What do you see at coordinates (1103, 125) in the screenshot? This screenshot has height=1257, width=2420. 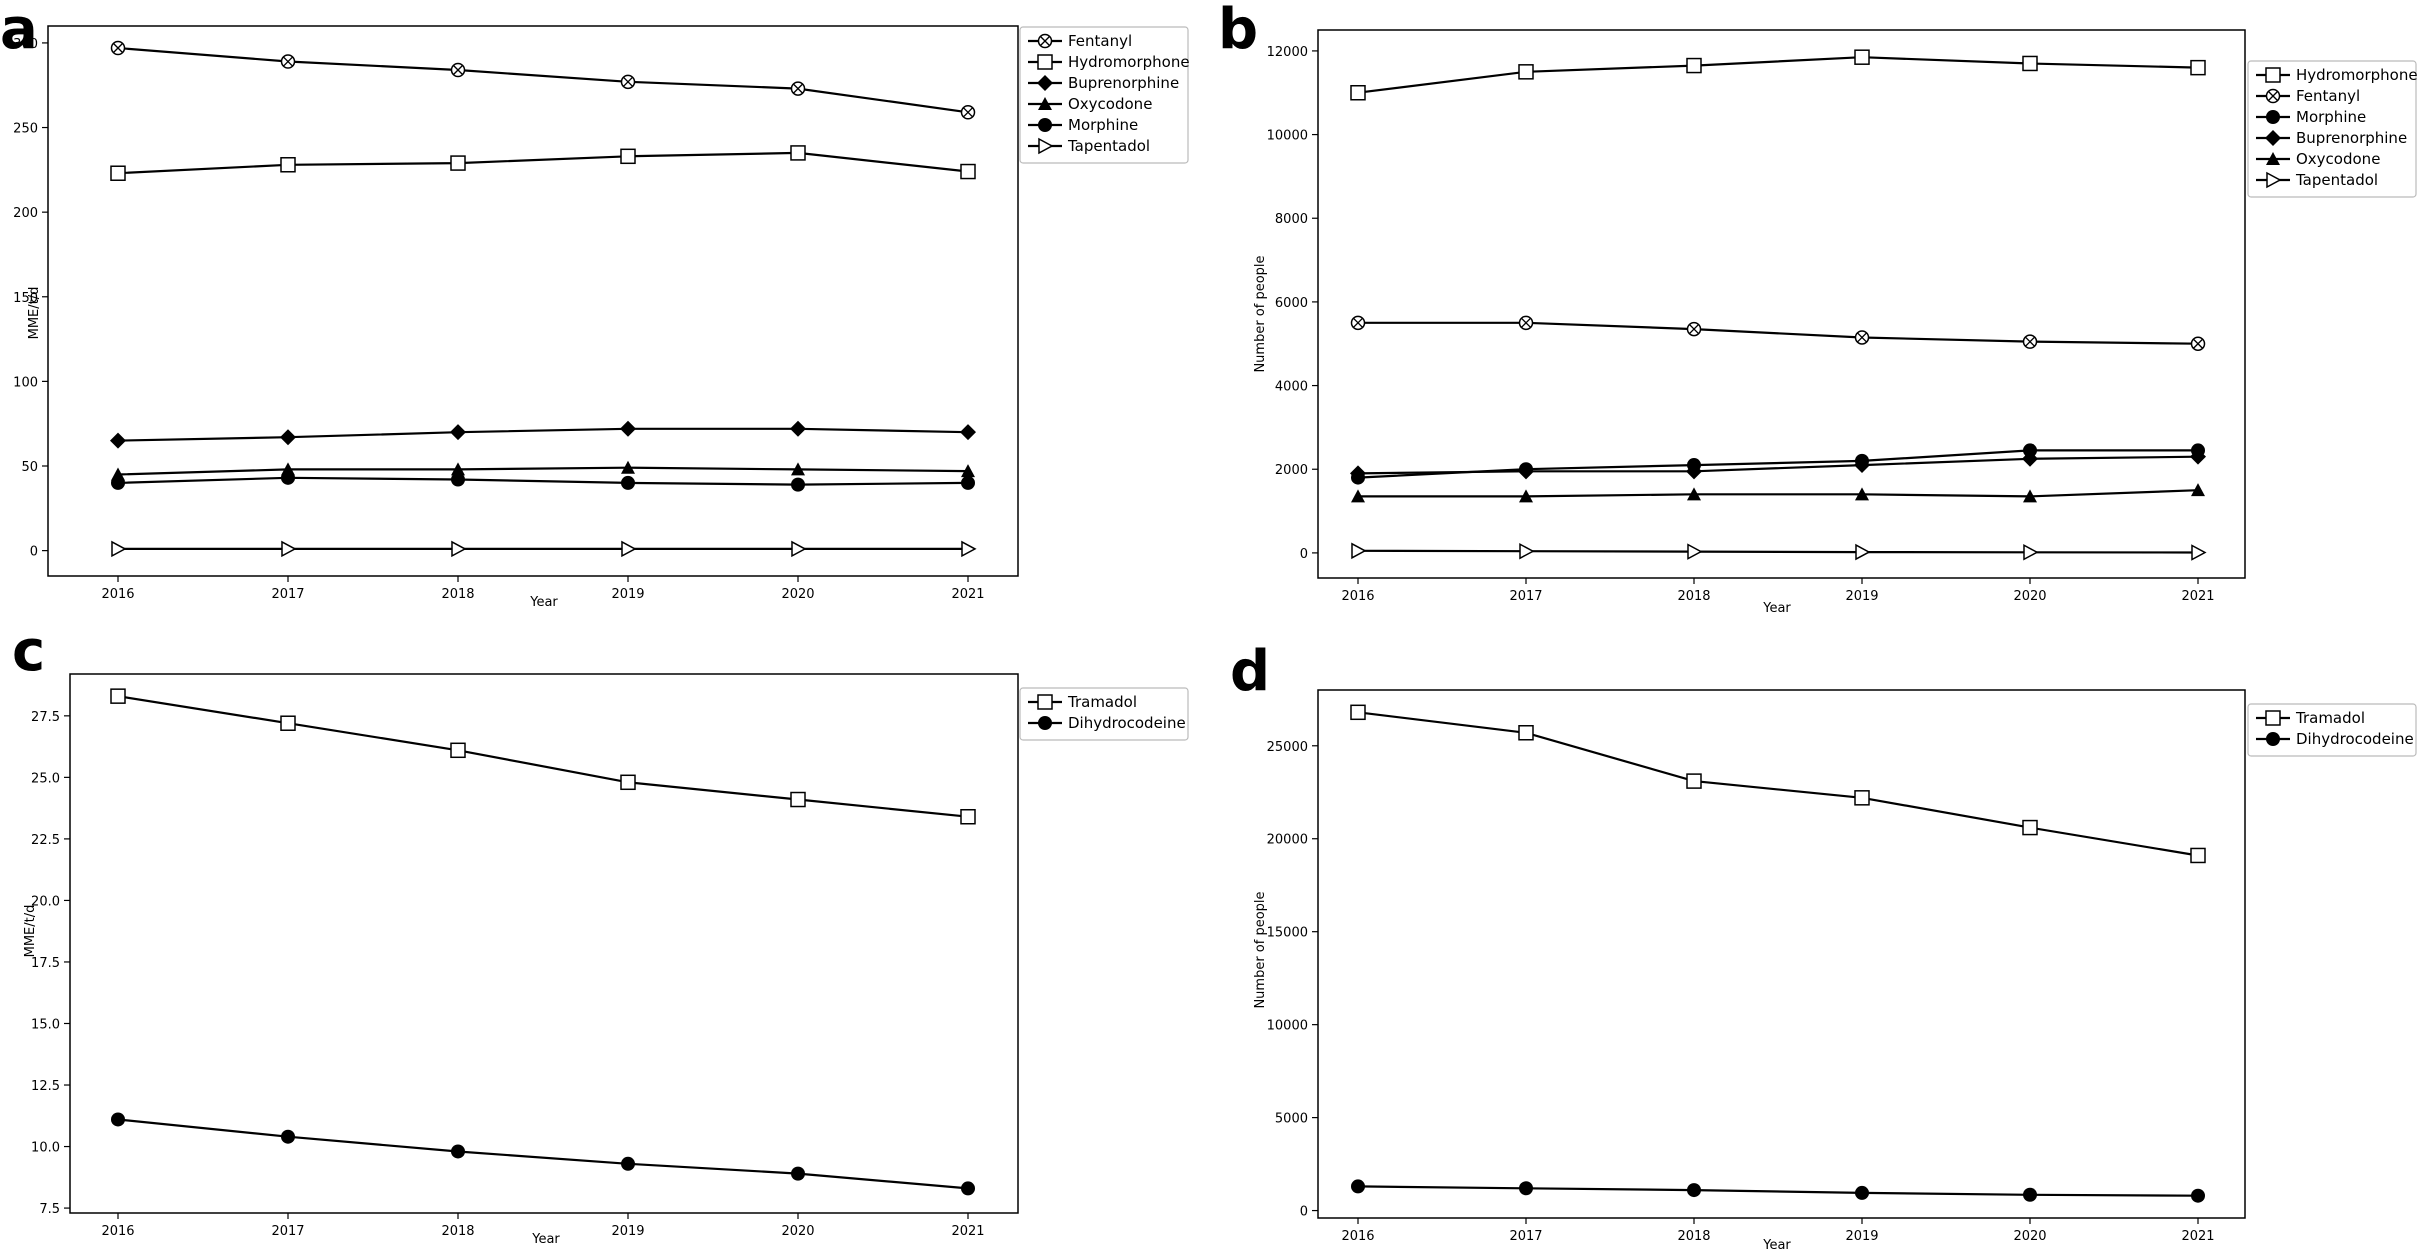 I see `legend-label: Morphine` at bounding box center [1103, 125].